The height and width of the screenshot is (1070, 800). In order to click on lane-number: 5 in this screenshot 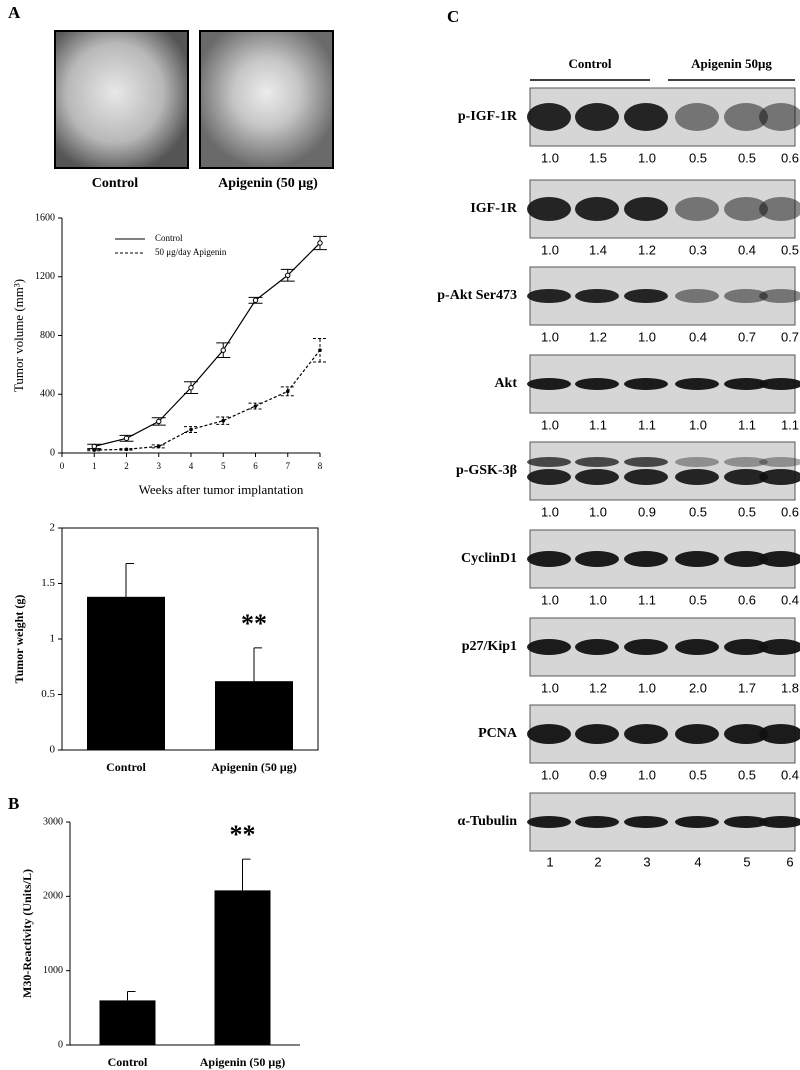, I will do `click(746, 861)`.